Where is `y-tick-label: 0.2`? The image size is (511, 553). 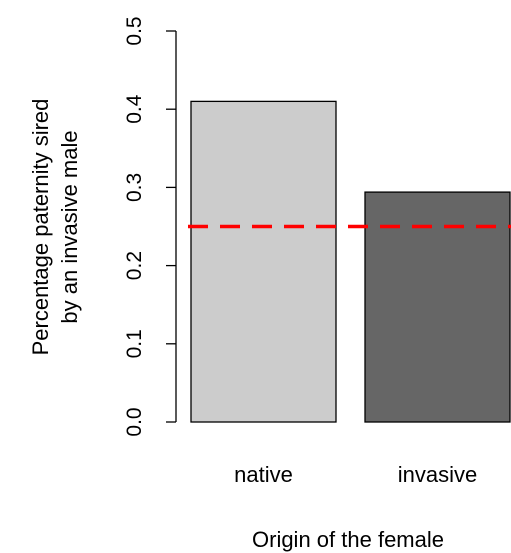
y-tick-label: 0.2 is located at coordinates (134, 265).